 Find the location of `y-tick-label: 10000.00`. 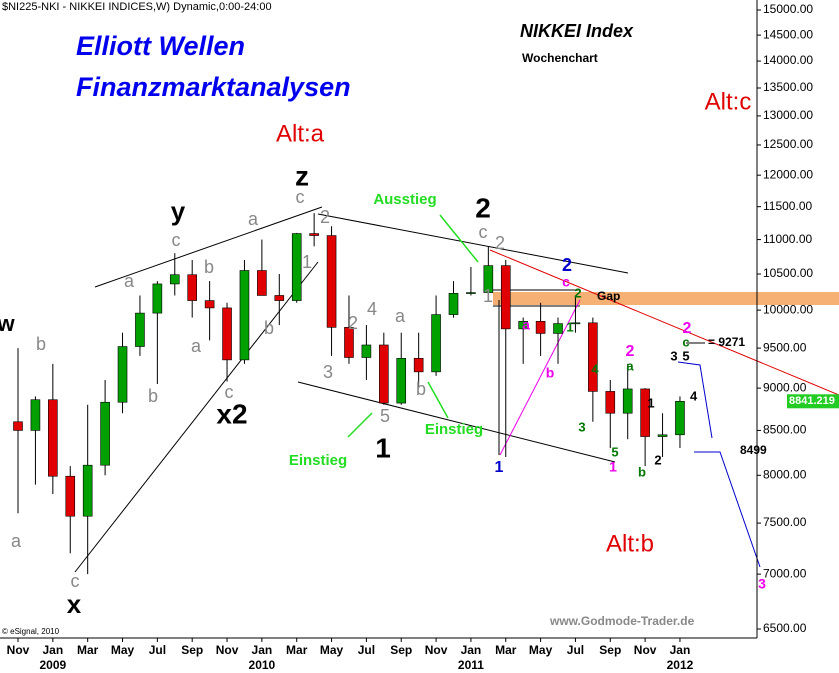

y-tick-label: 10000.00 is located at coordinates (788, 309).